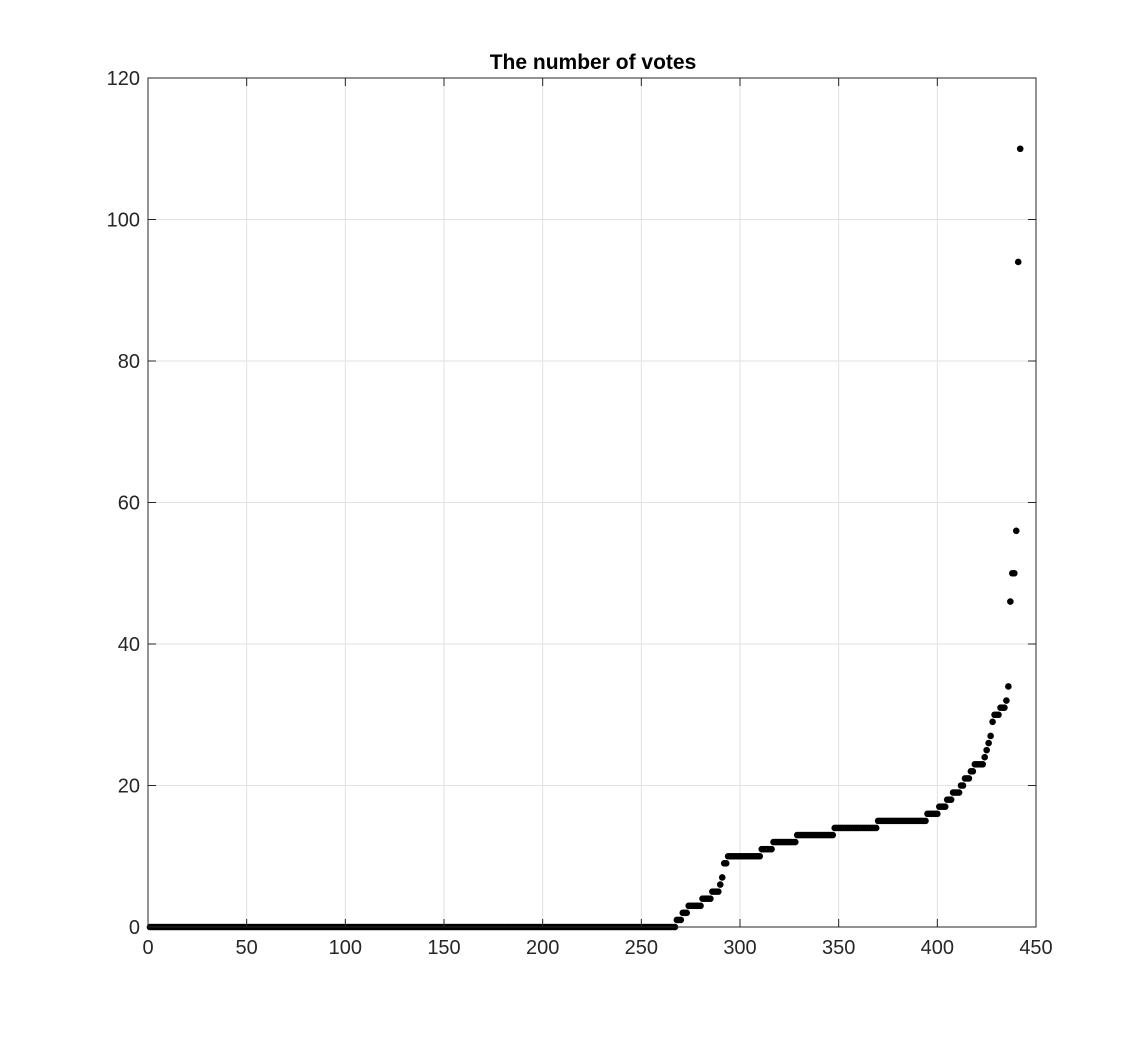  What do you see at coordinates (641, 948) in the screenshot?
I see `x-tick-label: 250` at bounding box center [641, 948].